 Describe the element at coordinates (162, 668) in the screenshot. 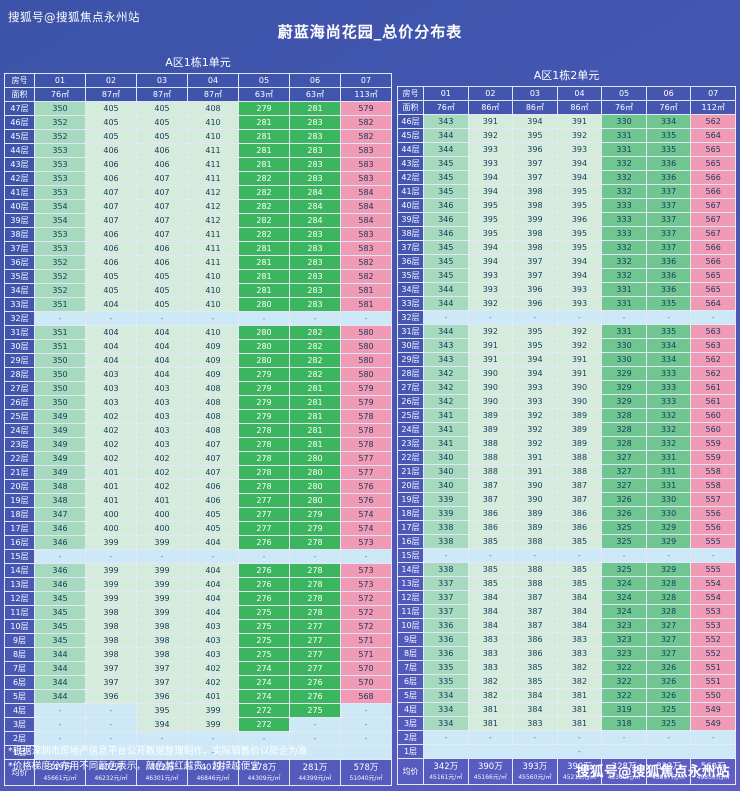

I see `price-cell: 397` at that location.